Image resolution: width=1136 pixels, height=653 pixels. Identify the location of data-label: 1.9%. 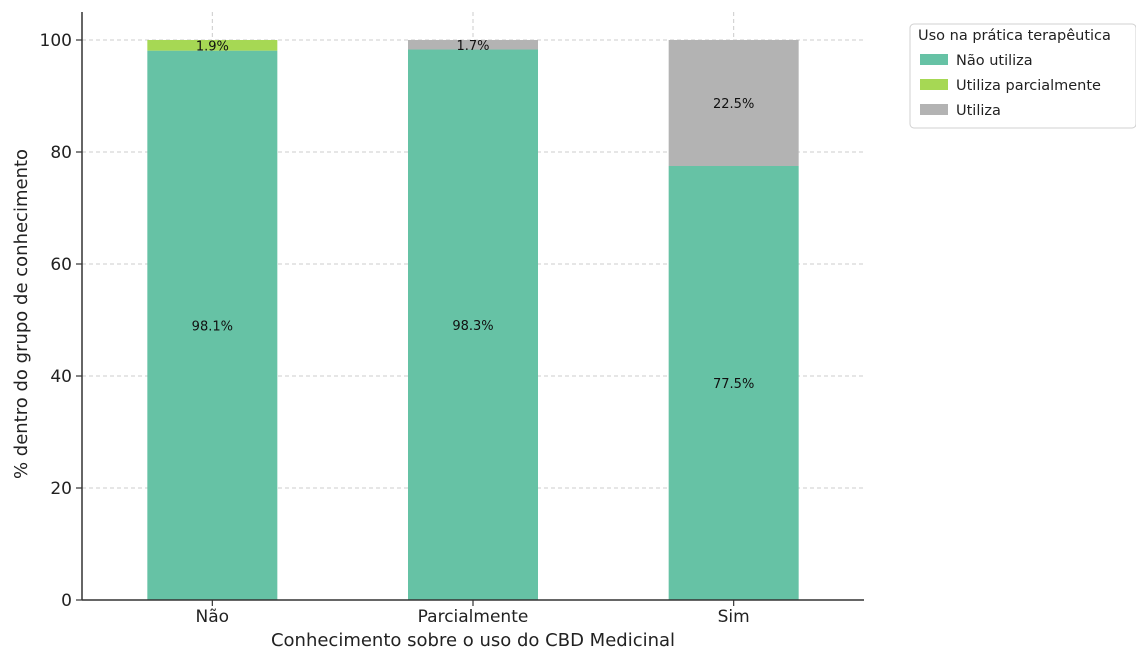
(212, 46).